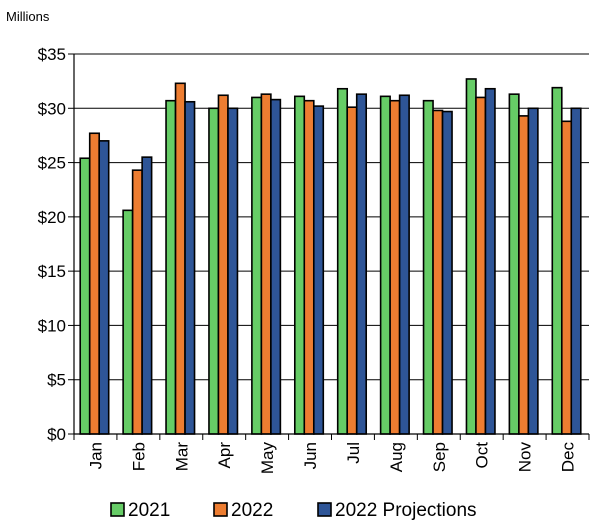 This screenshot has width=592, height=525. I want to click on x-tick-label-may: May, so click(267, 458).